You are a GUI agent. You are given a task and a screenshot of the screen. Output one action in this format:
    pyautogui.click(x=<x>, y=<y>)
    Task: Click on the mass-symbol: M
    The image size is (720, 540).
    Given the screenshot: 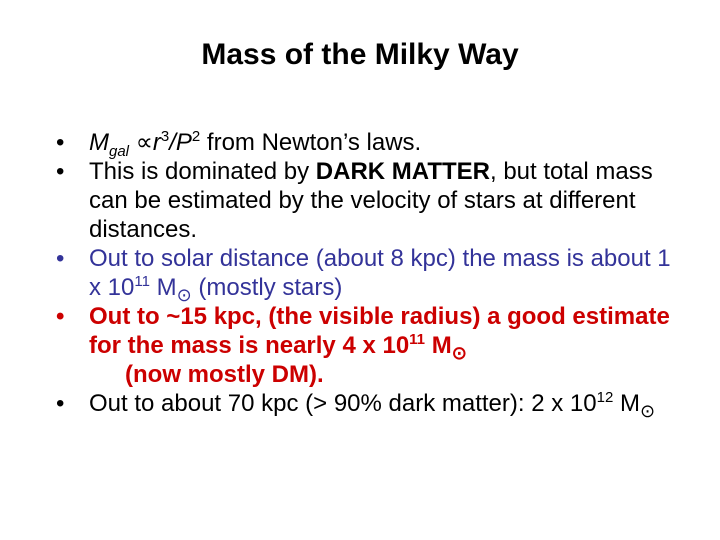 What is the action you would take?
    pyautogui.click(x=99, y=142)
    